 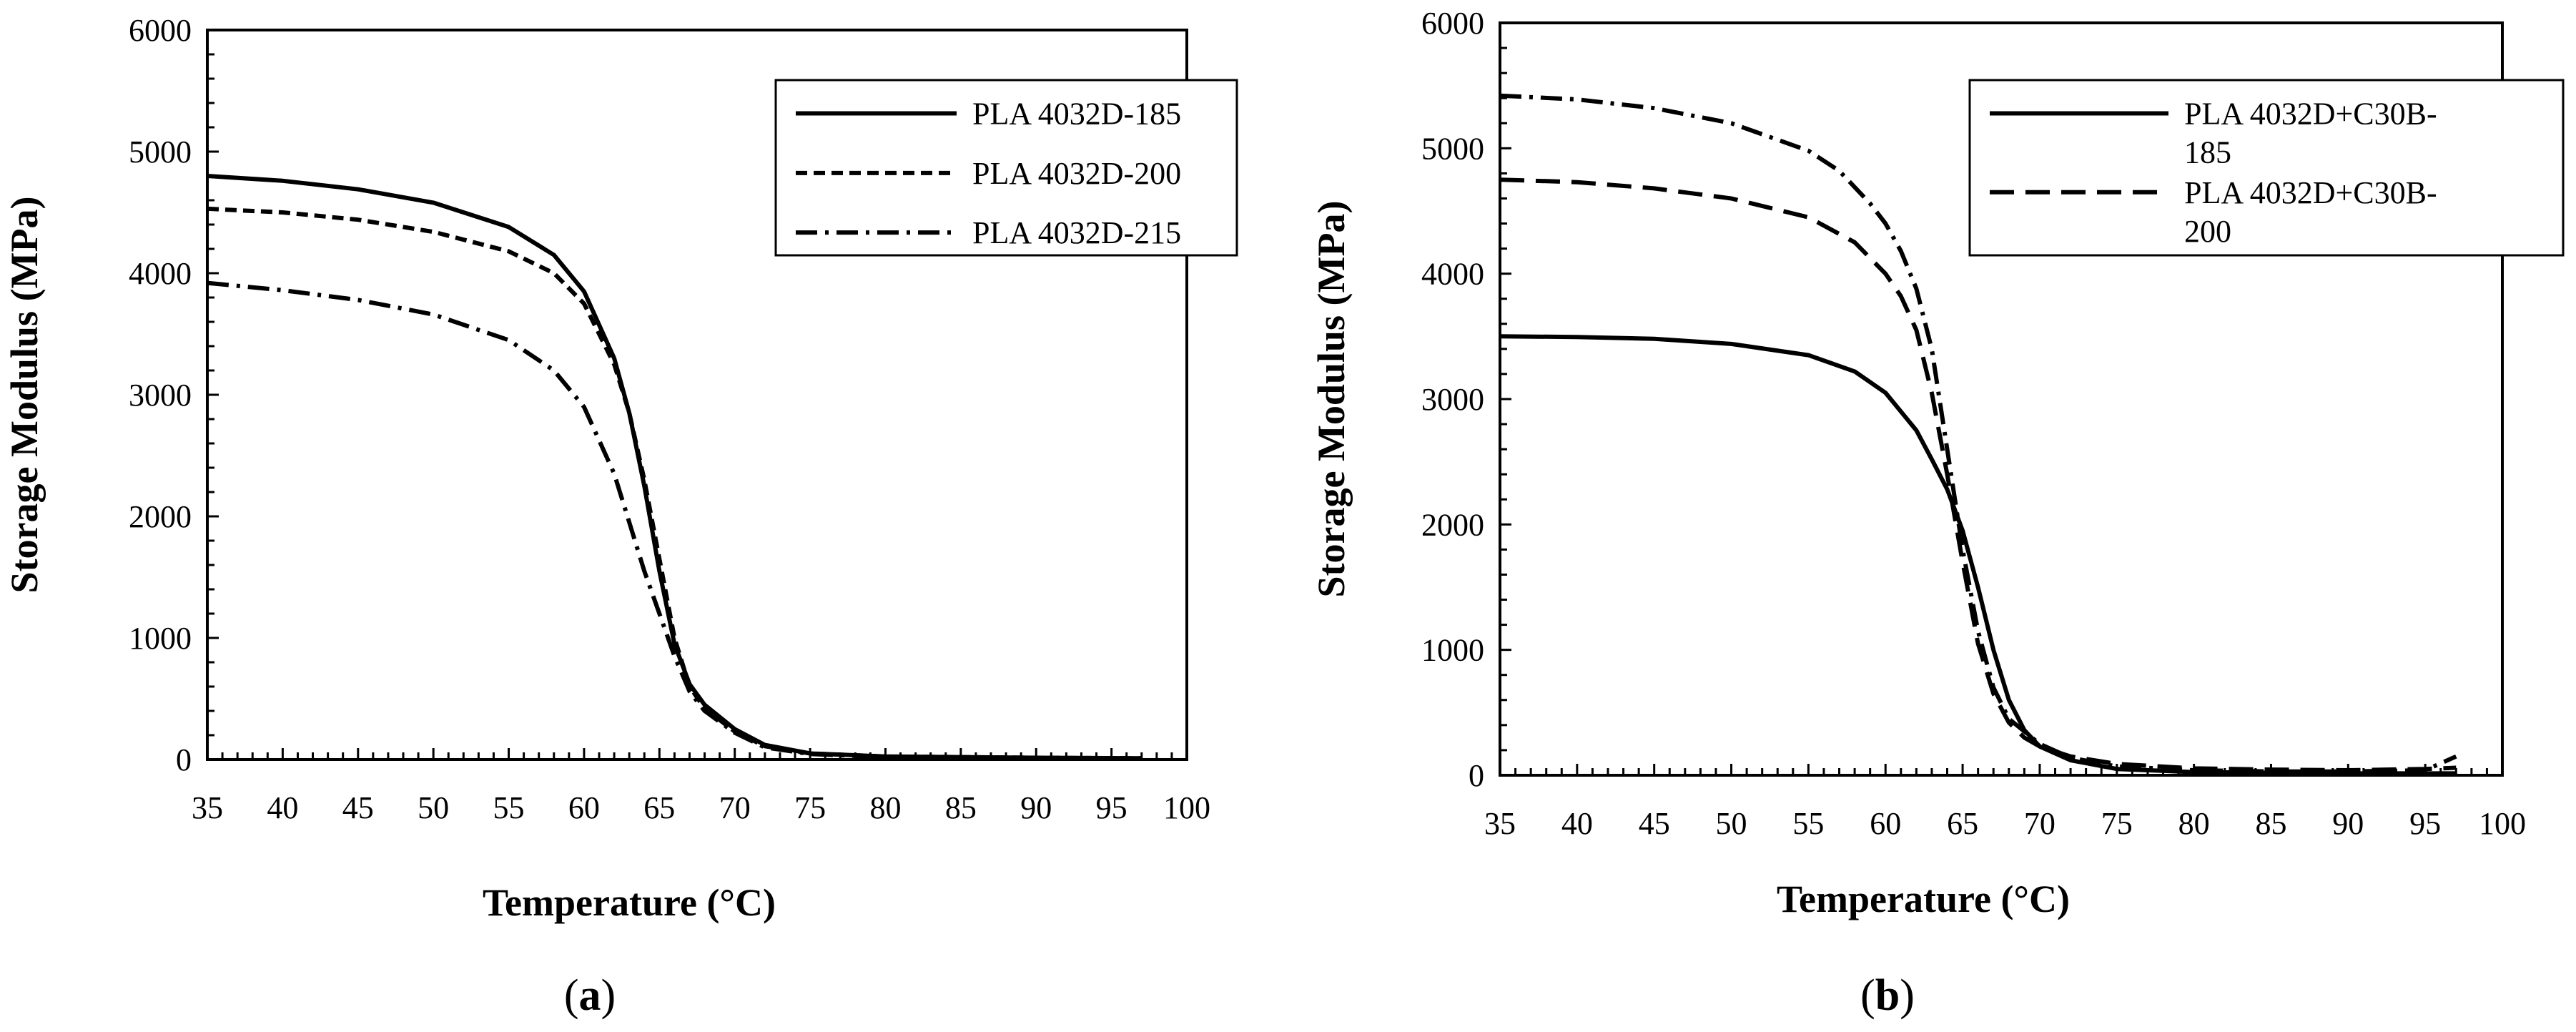 What do you see at coordinates (1887, 996) in the screenshot?
I see `panel-b-label: (b)` at bounding box center [1887, 996].